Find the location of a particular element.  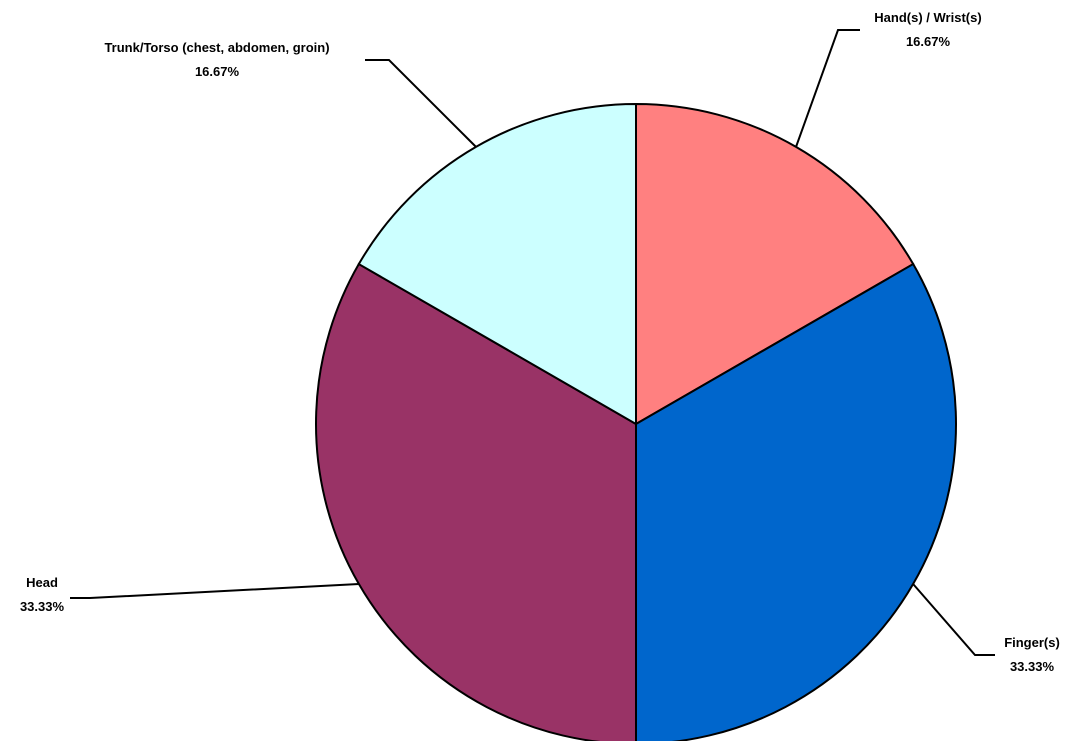

leader-line-trunk-torso-chest-abdomen-groin is located at coordinates (421, 103).